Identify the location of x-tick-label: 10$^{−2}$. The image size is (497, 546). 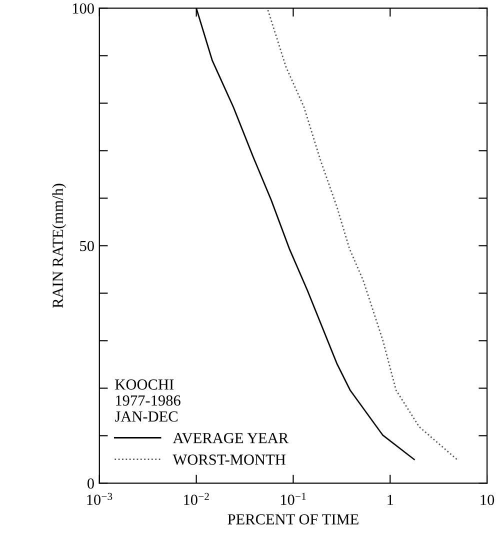
(196, 498).